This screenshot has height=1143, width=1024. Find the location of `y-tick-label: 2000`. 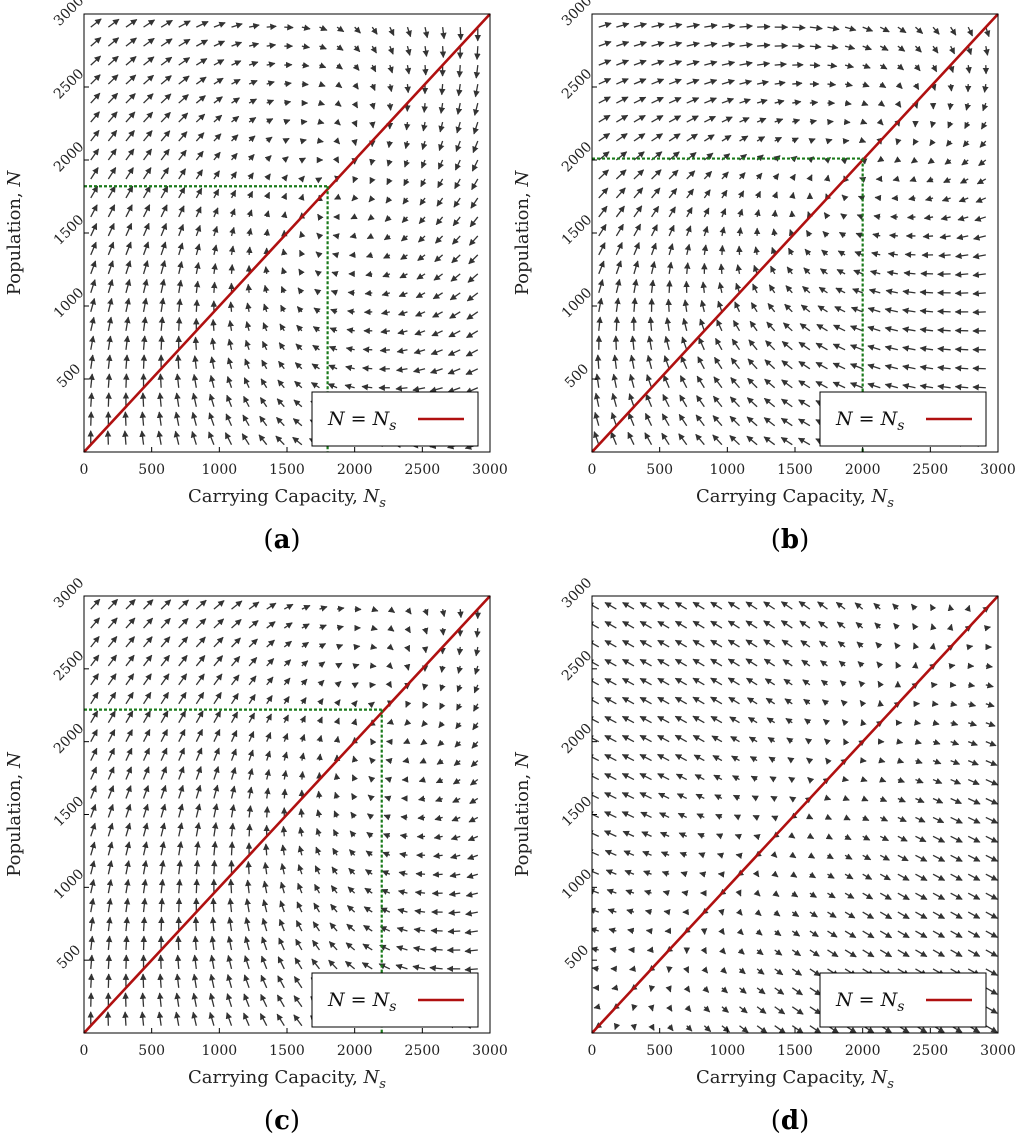

y-tick-label: 2000 is located at coordinates (577, 157).